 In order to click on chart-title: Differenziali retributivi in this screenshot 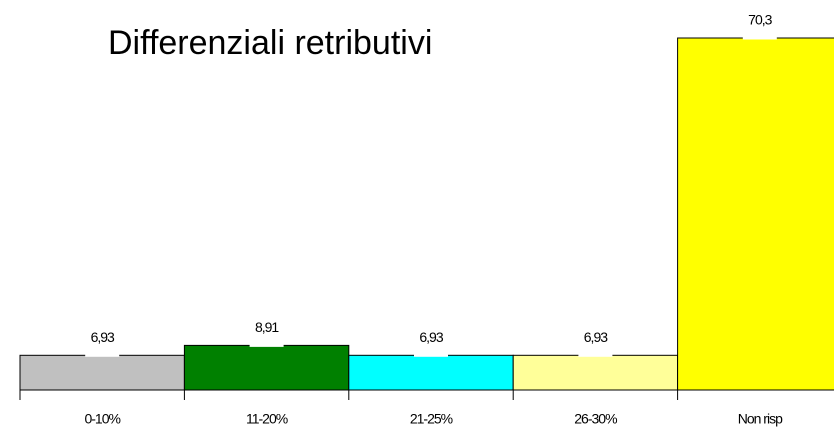, I will do `click(270, 43)`.